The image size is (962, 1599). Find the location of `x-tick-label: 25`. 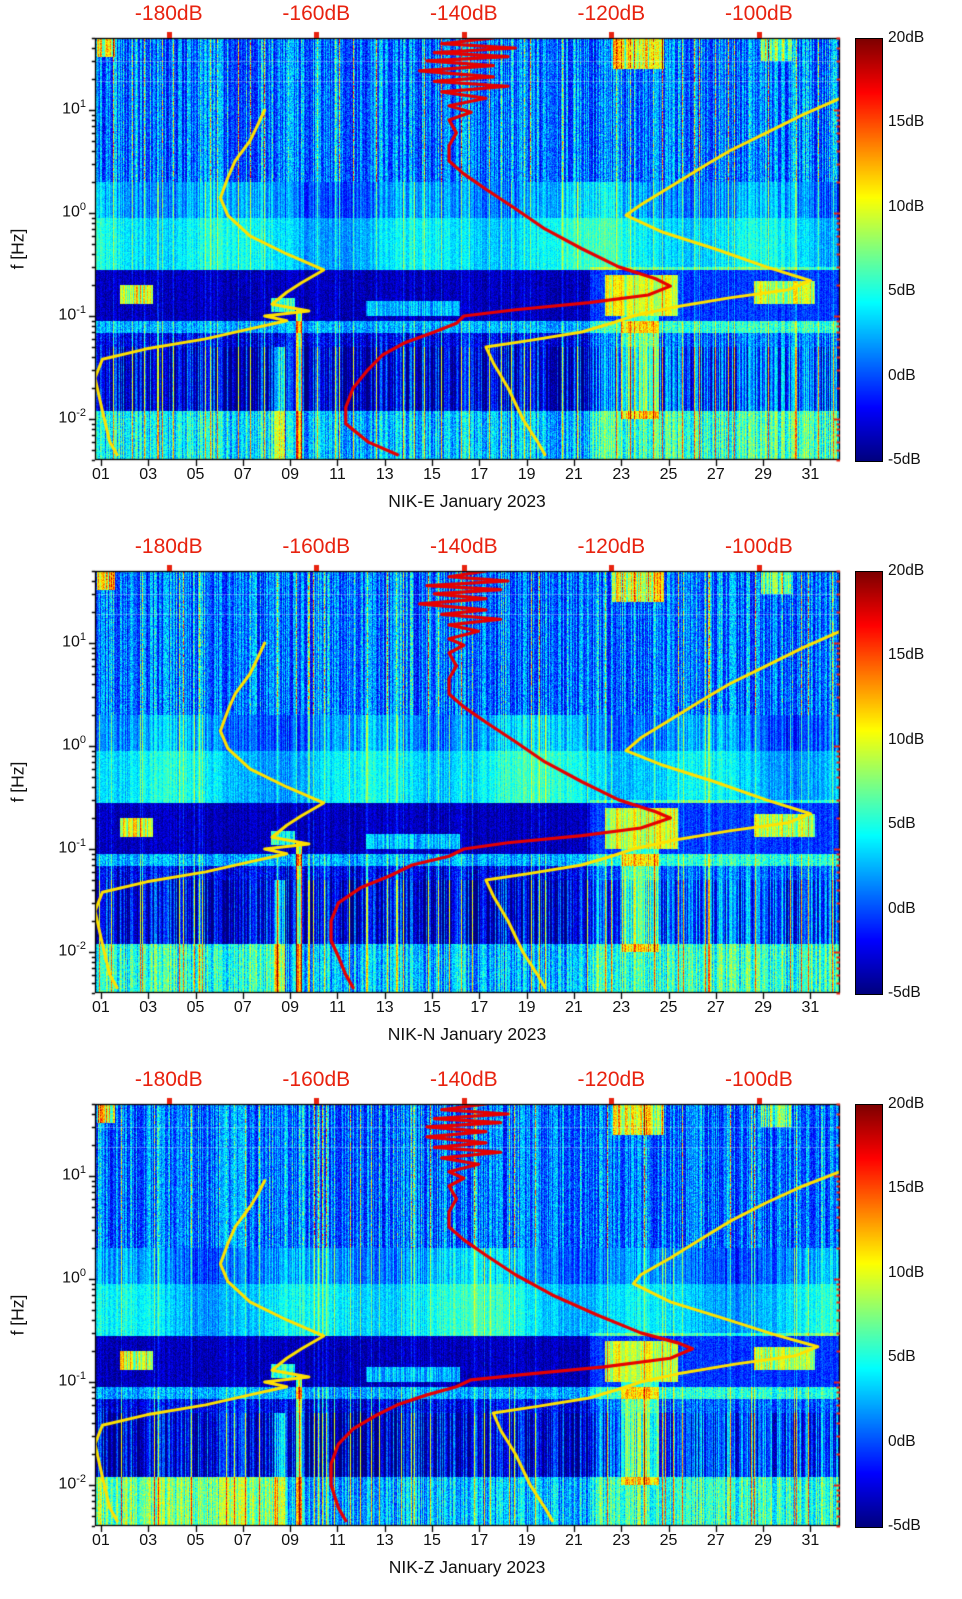

x-tick-label: 25 is located at coordinates (668, 1007).